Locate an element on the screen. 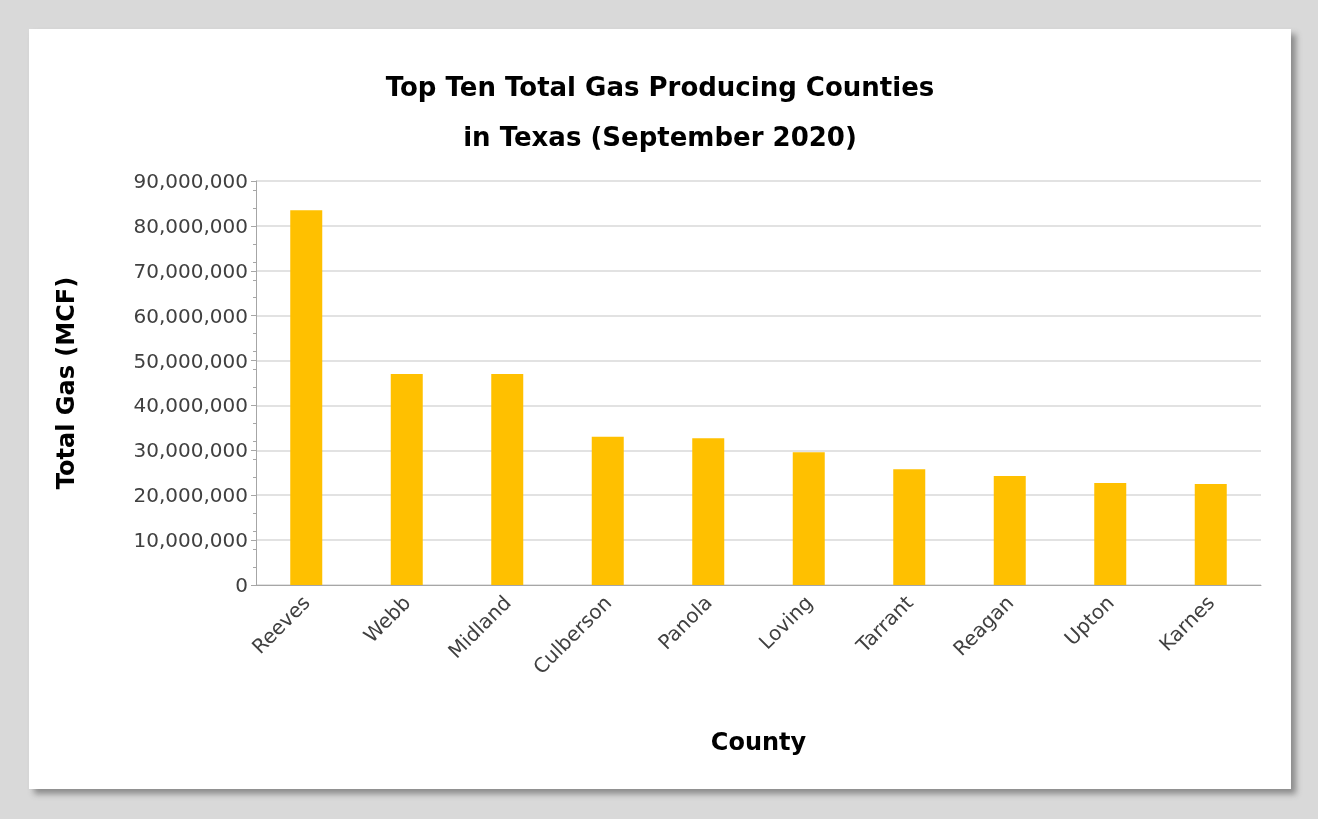 Image resolution: width=1318 pixels, height=819 pixels. y-tick-label: 50,000,000 is located at coordinates (190, 360).